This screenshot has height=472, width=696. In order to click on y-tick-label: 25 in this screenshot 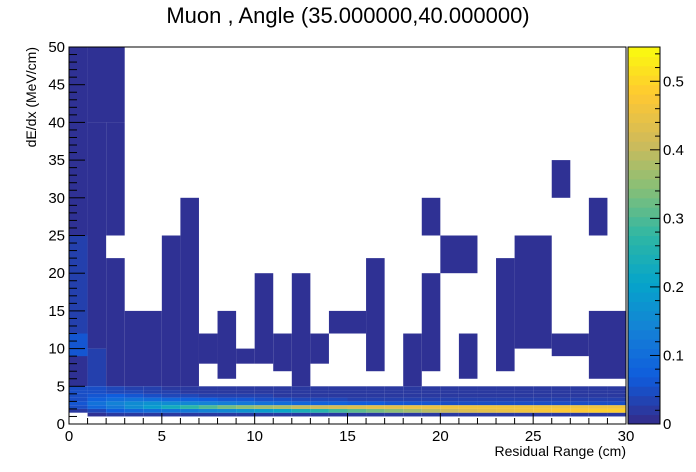, I will do `click(56, 236)`.